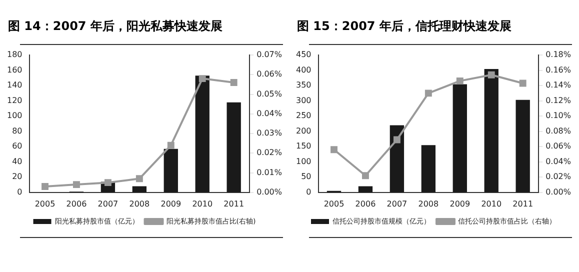 The image size is (579, 272). Describe the element at coordinates (269, 55) in the screenshot. I see `y2-tick-label: 0.07%` at that location.